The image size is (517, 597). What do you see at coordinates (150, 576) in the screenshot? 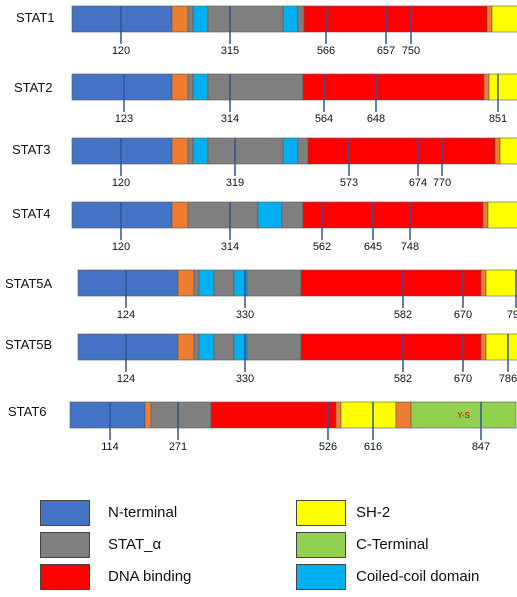
I see `legend-label-dna-binding: DNA binding` at bounding box center [150, 576].